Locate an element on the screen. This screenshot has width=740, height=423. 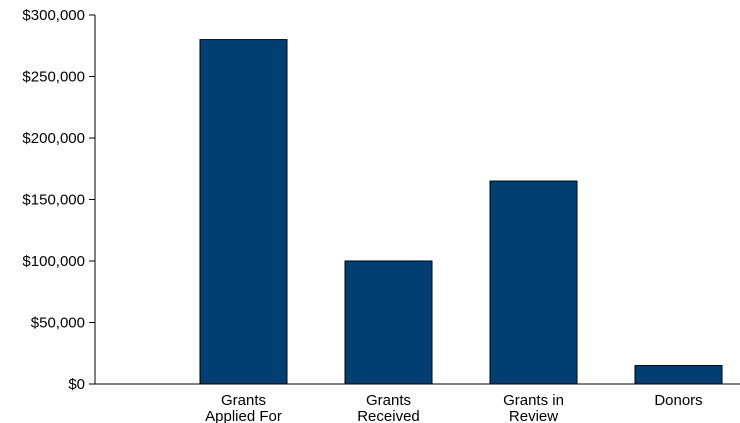
x-tick-label-line: Review is located at coordinates (533, 415).